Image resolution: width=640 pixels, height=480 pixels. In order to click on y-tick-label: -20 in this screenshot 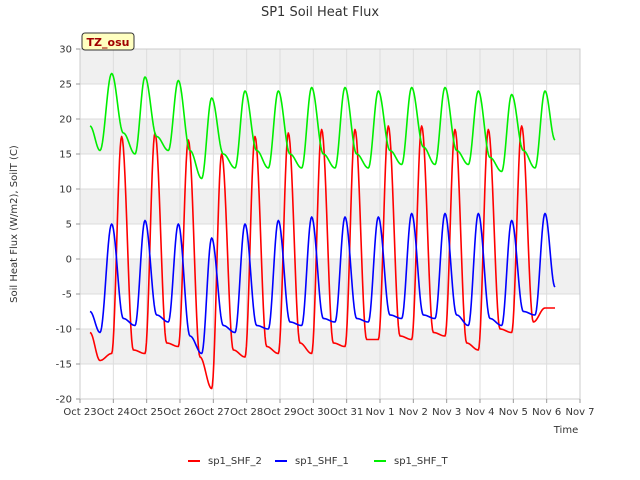, I will do `click(64, 400)`.